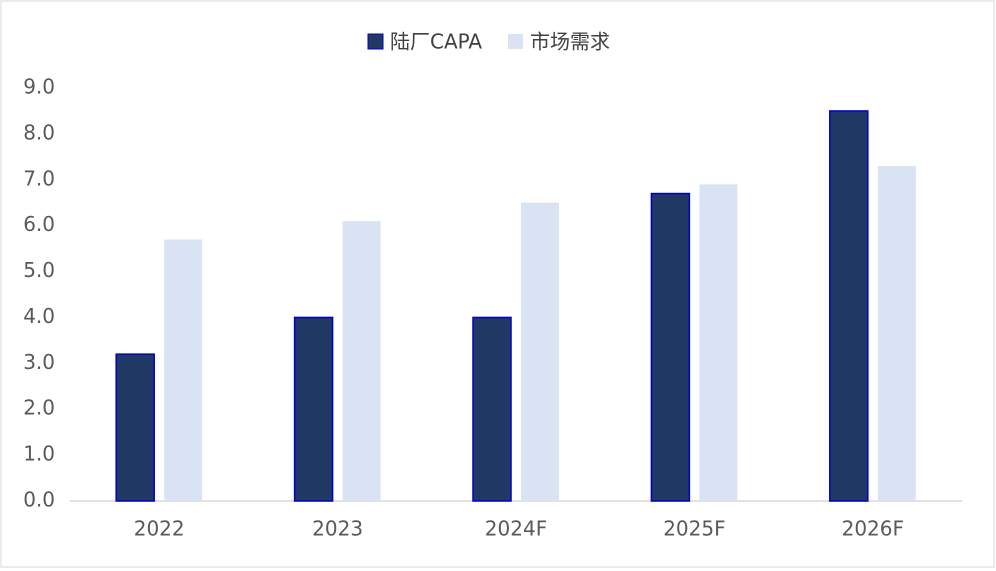 This screenshot has height=571, width=996. I want to click on x-tick-label: 2025F, so click(694, 529).